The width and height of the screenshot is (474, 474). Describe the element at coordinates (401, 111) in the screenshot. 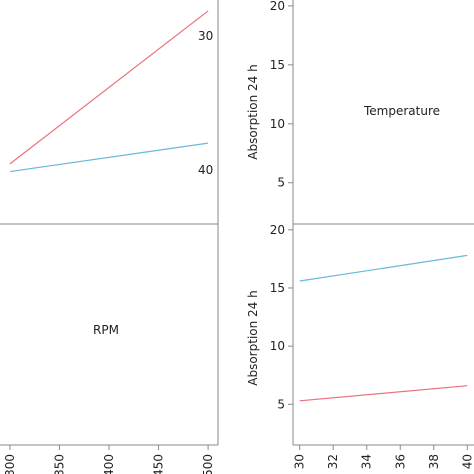

I see `panel-label-temperature: Temperature` at that location.